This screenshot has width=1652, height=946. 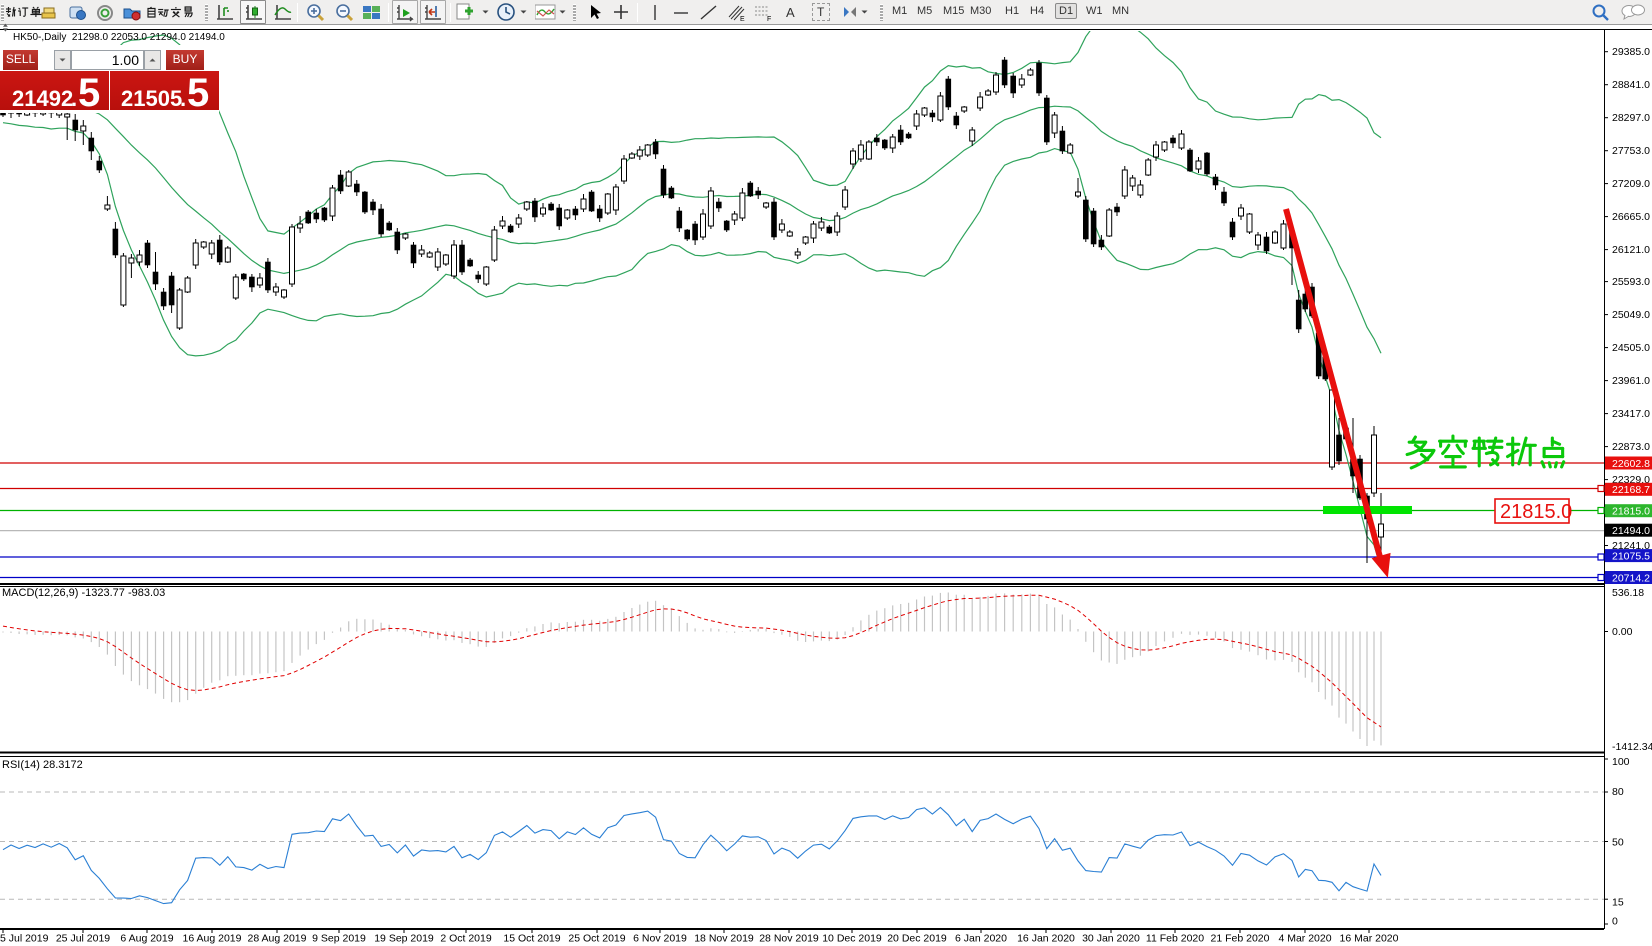 I want to click on svg-text: 29385.0, so click(x=1631, y=52).